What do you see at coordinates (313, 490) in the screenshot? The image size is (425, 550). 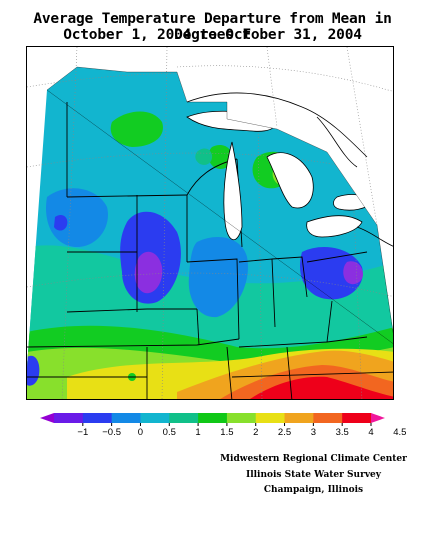 I see `credit-line-3: Champaign, Illinois` at bounding box center [313, 490].